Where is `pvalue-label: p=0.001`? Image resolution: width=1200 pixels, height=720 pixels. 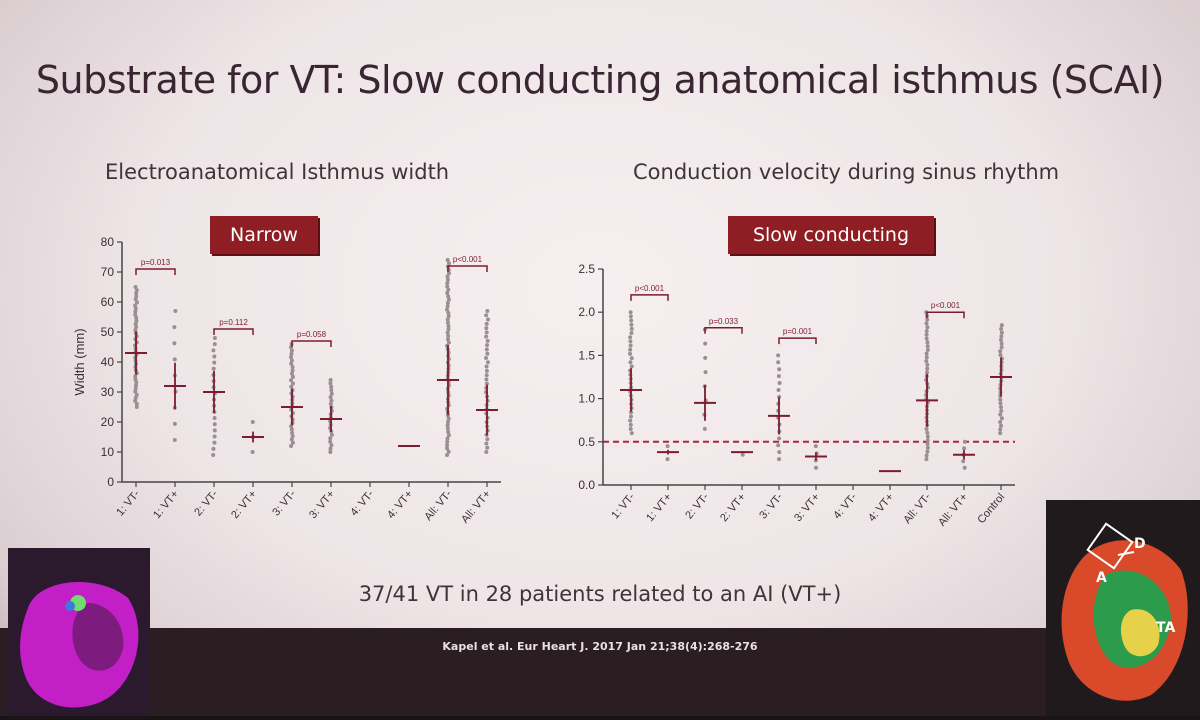 pvalue-label: p=0.001 is located at coordinates (798, 331).